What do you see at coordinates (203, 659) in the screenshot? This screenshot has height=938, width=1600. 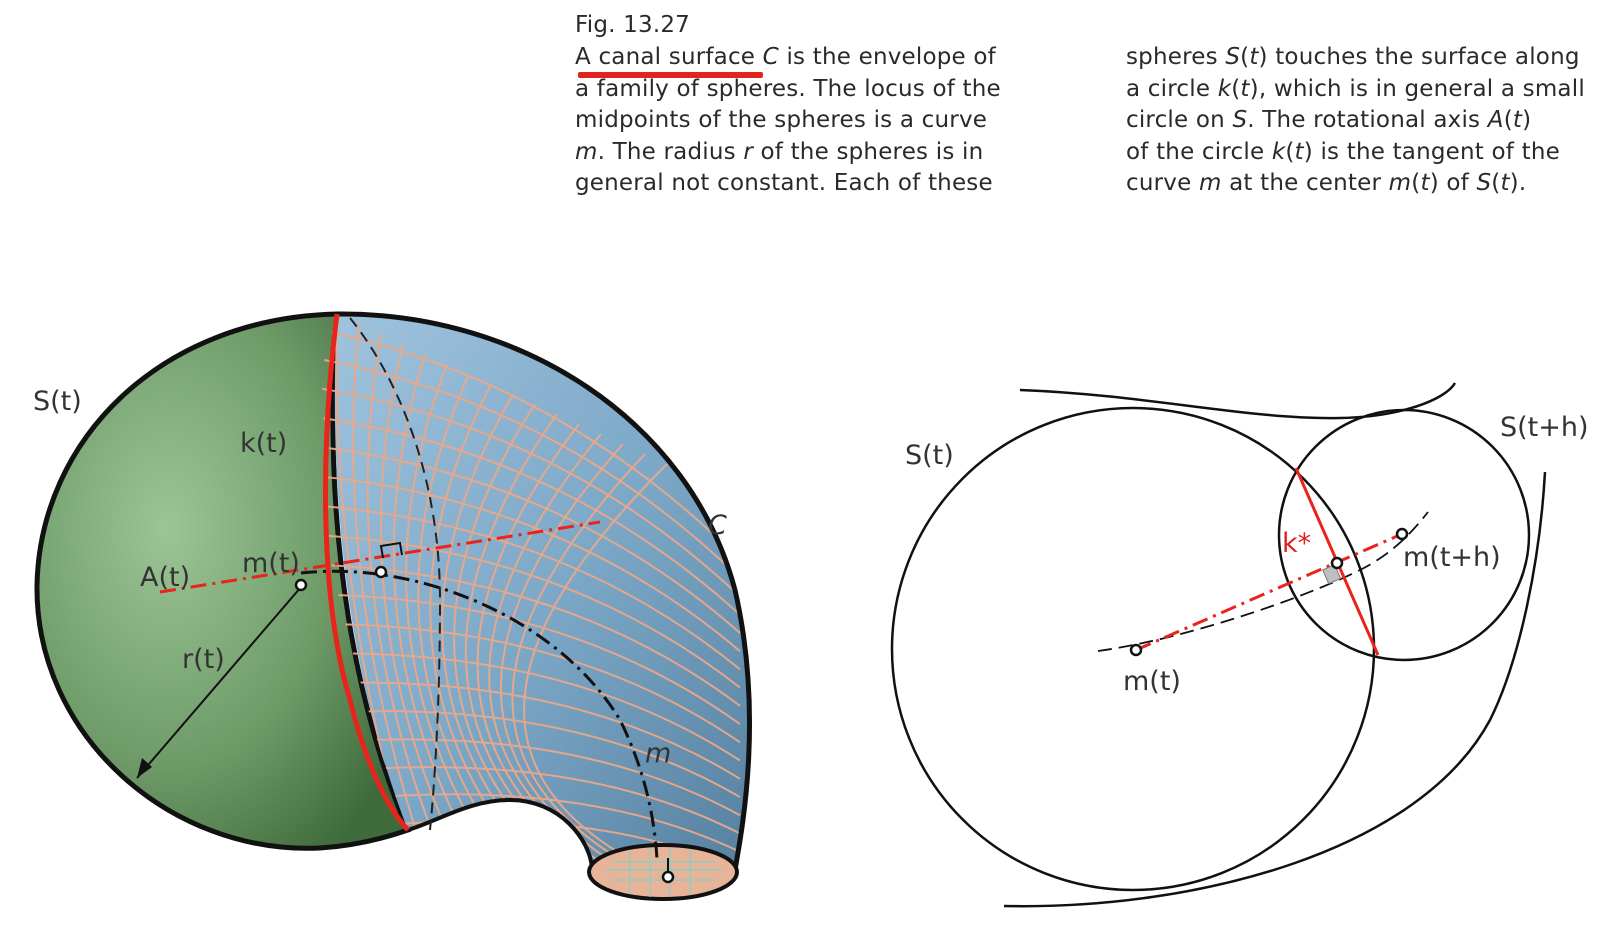 I see `label-rt: r(t)` at bounding box center [203, 659].